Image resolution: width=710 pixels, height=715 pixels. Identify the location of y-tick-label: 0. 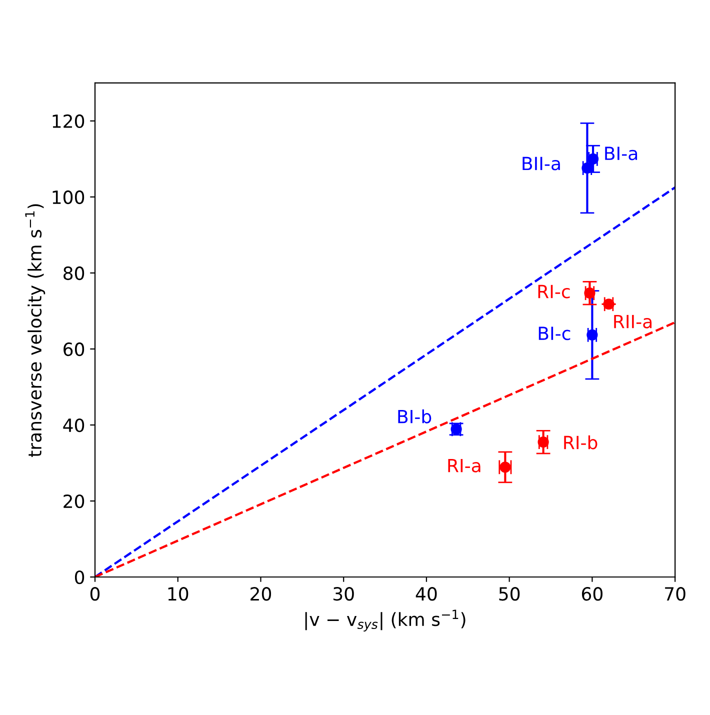
(79, 577).